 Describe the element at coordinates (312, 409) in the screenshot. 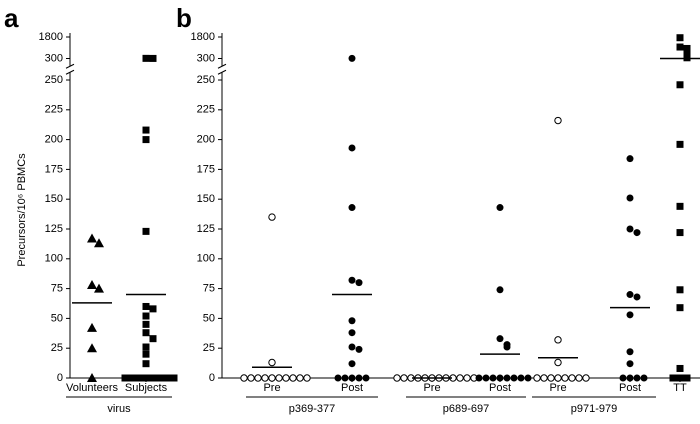

I see `group-label: p369-377` at that location.